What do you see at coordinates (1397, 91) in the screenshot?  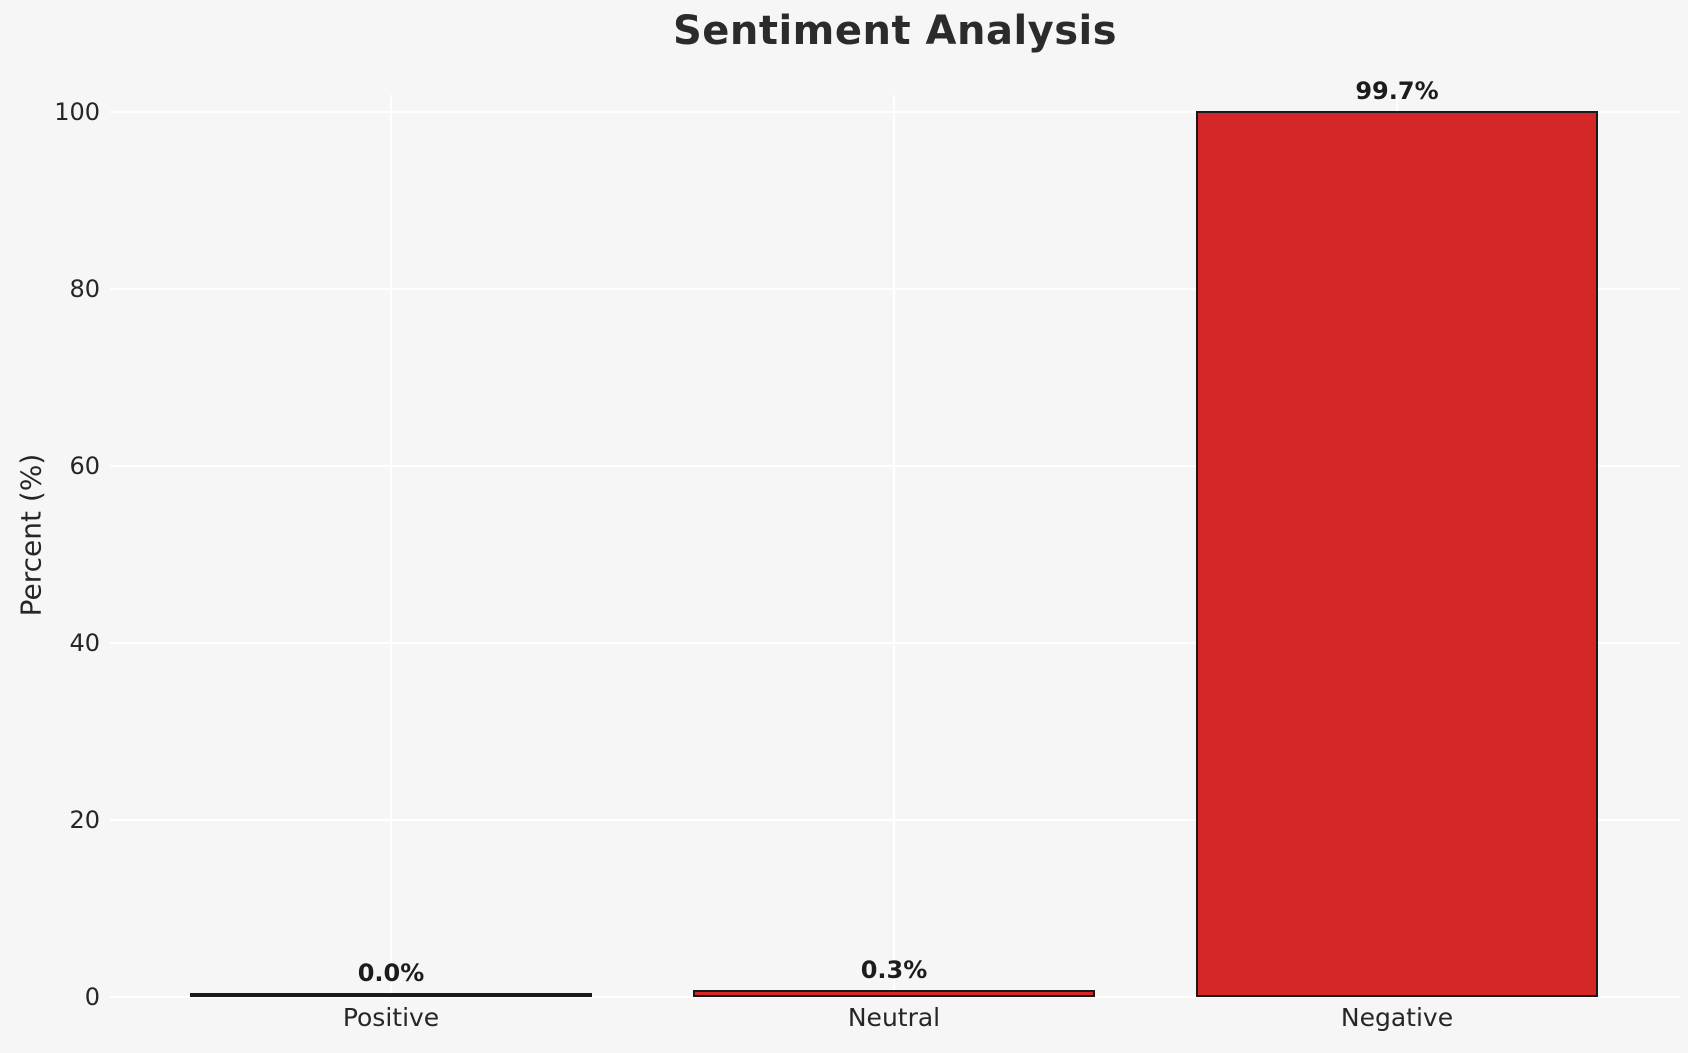 I see `value-label-negative: 99.7%` at bounding box center [1397, 91].